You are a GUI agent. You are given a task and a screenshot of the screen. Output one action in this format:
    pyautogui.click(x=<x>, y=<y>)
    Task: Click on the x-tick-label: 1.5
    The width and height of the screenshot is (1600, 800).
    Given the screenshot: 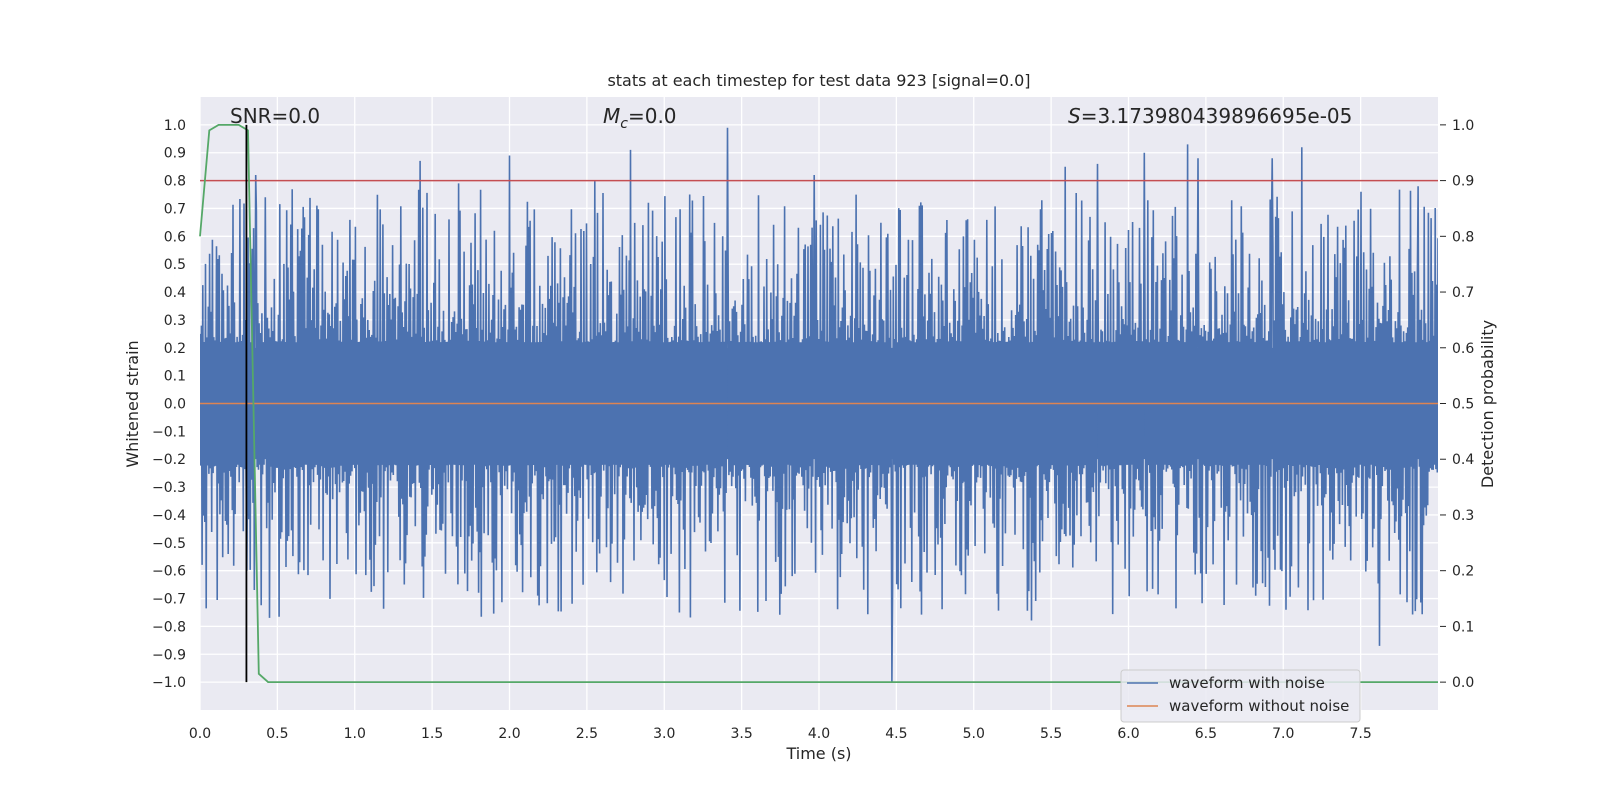 What is the action you would take?
    pyautogui.click(x=432, y=734)
    